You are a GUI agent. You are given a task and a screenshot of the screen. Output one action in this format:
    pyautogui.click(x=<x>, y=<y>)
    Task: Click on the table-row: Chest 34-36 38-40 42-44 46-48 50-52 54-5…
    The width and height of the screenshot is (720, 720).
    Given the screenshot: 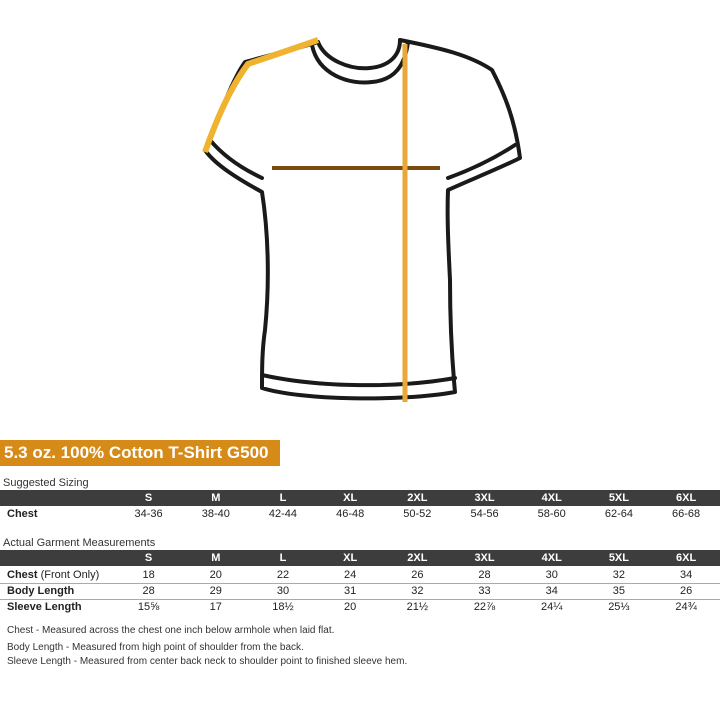 What is the action you would take?
    pyautogui.click(x=354, y=514)
    